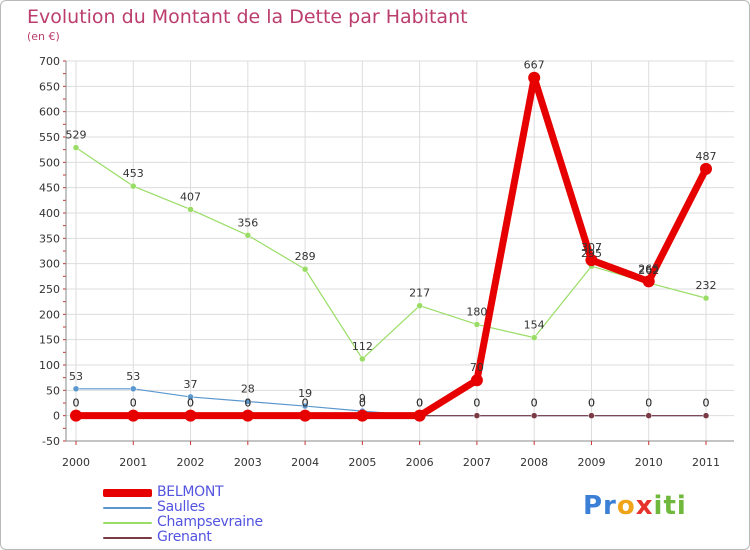 The image size is (750, 550). What do you see at coordinates (56, 416) in the screenshot?
I see `y-tick-label: 0` at bounding box center [56, 416].